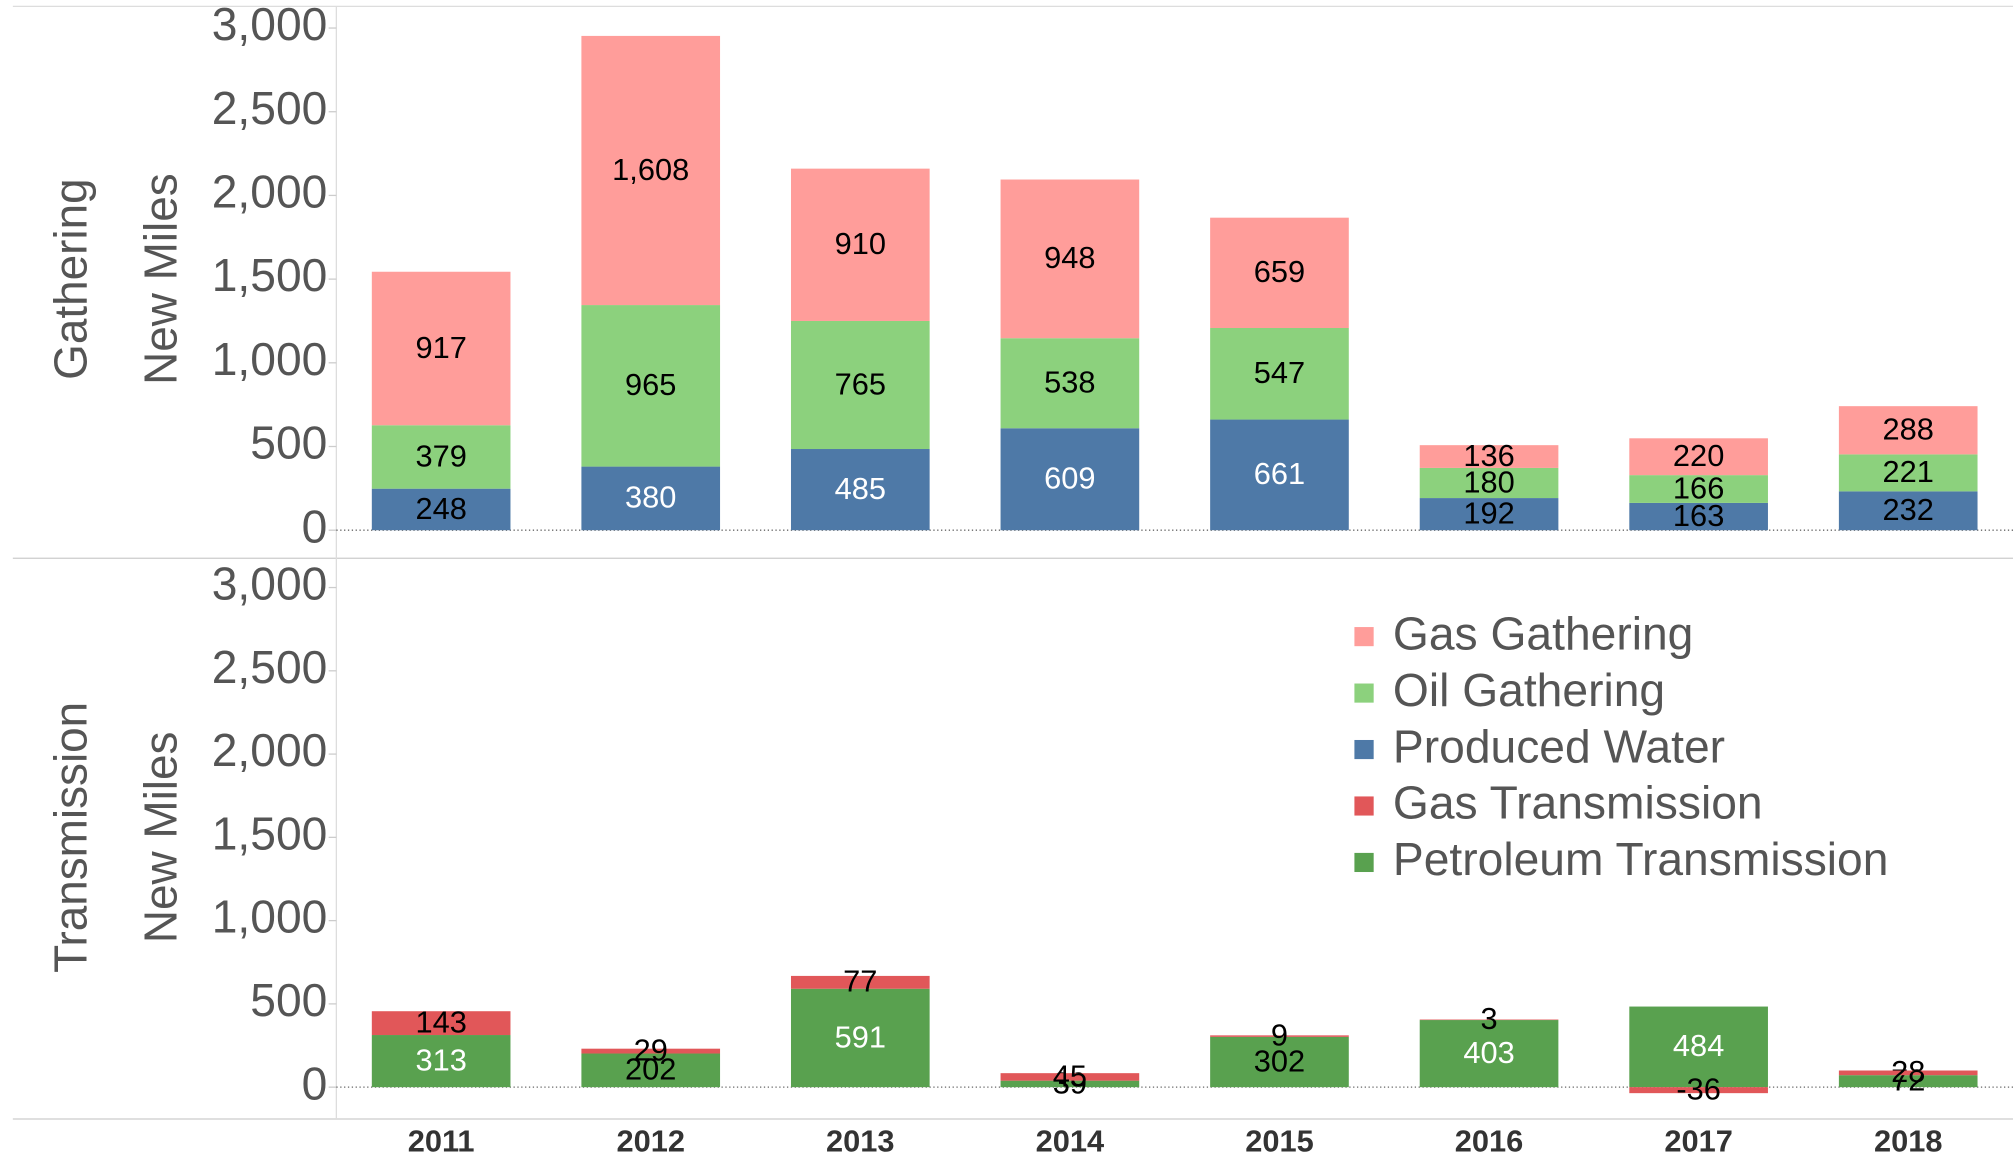 This screenshot has width=2013, height=1170. What do you see at coordinates (71, 278) in the screenshot?
I see `panel-label: Gathering` at bounding box center [71, 278].